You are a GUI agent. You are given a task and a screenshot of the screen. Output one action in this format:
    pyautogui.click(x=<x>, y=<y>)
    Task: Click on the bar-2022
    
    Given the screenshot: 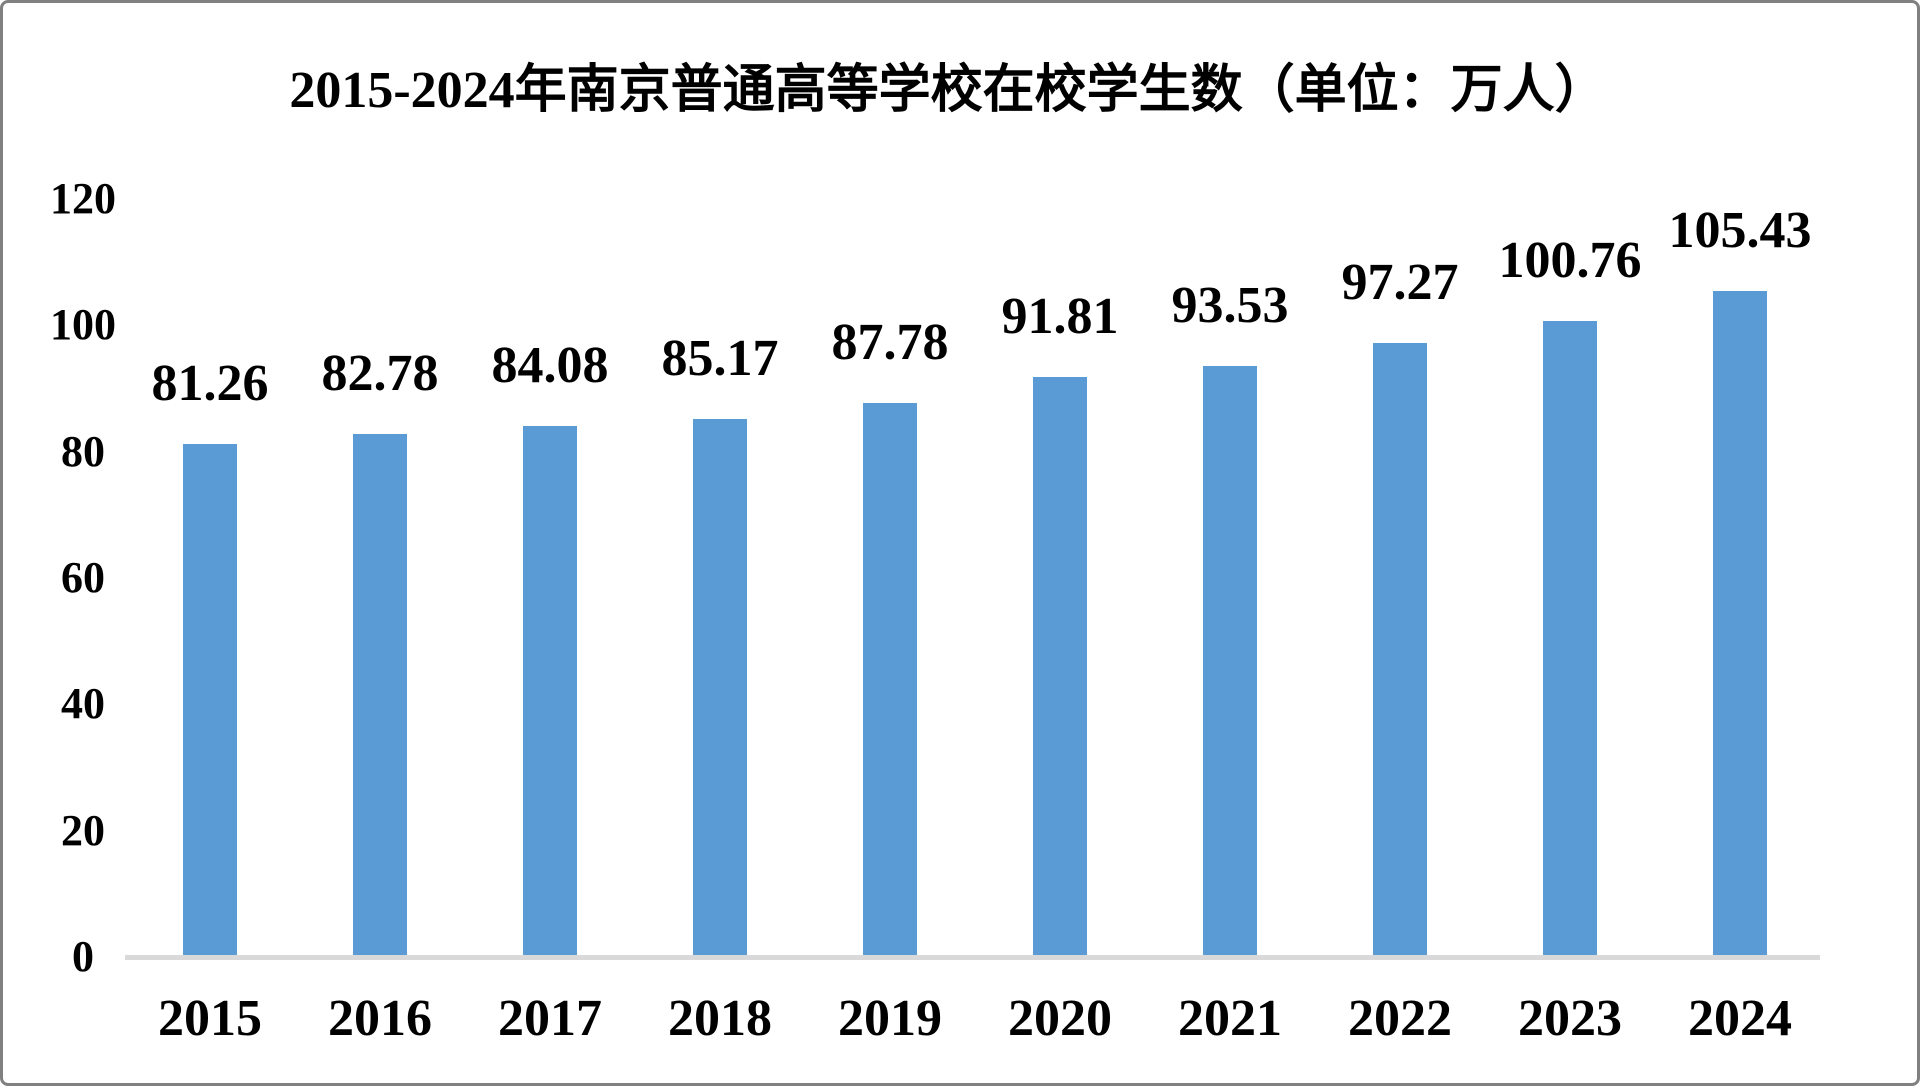 What is the action you would take?
    pyautogui.click(x=1400, y=650)
    